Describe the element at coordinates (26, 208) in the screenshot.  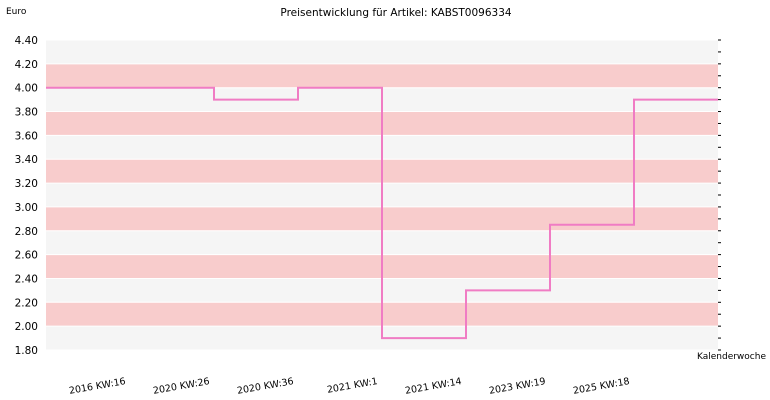
I see `y-tick-label: 3.00` at that location.